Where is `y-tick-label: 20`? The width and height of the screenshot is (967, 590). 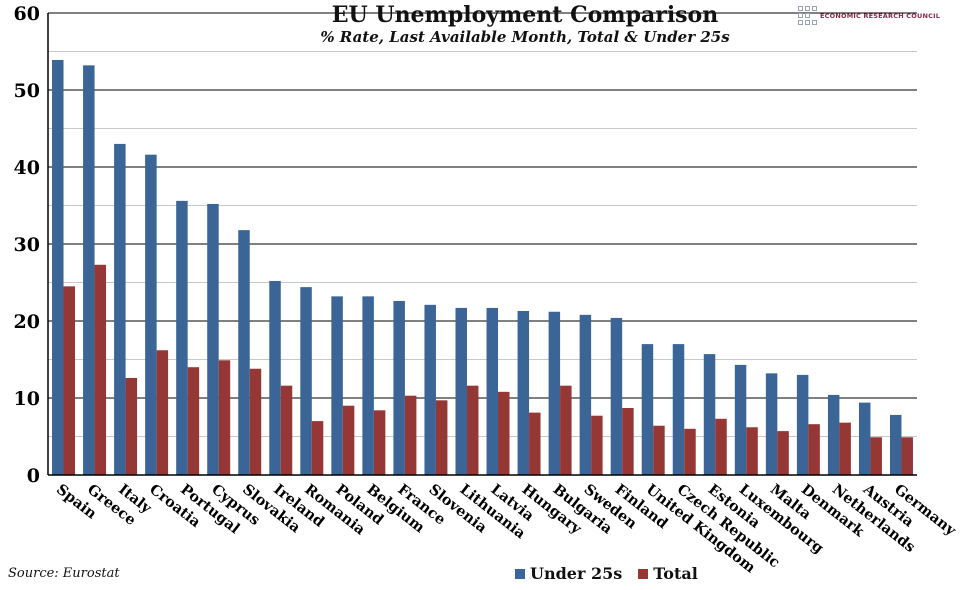 y-tick-label: 20 is located at coordinates (27, 322).